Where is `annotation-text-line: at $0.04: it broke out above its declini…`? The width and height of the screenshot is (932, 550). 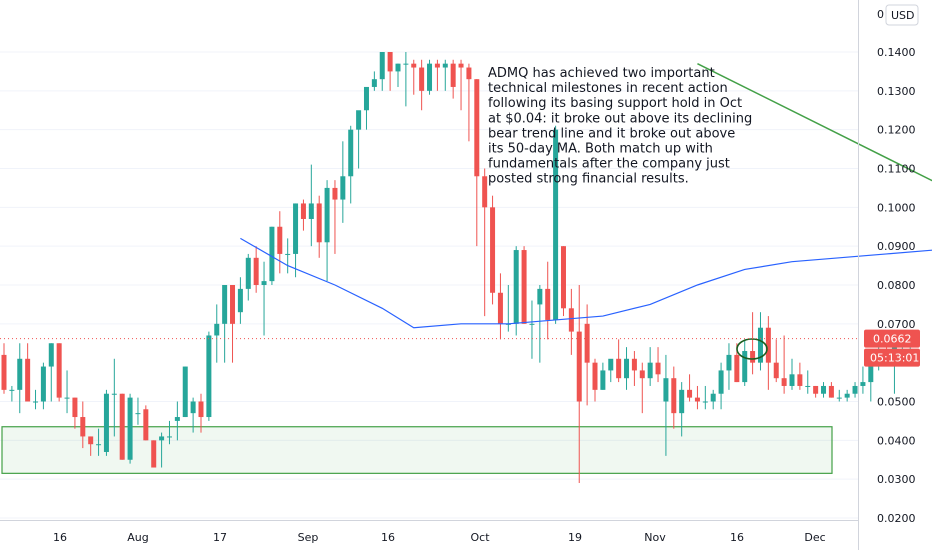
annotation-text-line: at $0.04: it broke out above its declini… is located at coordinates (620, 118).